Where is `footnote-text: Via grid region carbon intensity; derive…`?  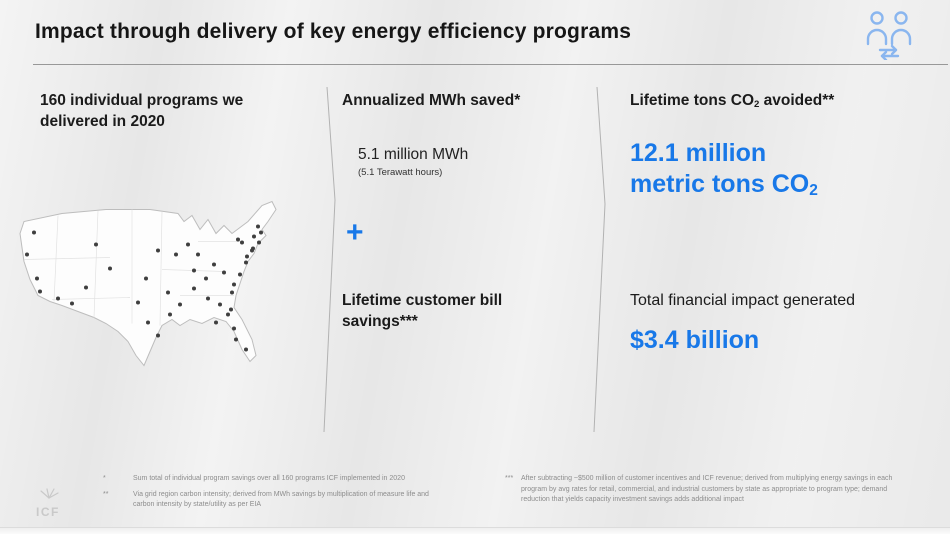 footnote-text: Via grid region carbon intensity; derive… is located at coordinates (281, 499).